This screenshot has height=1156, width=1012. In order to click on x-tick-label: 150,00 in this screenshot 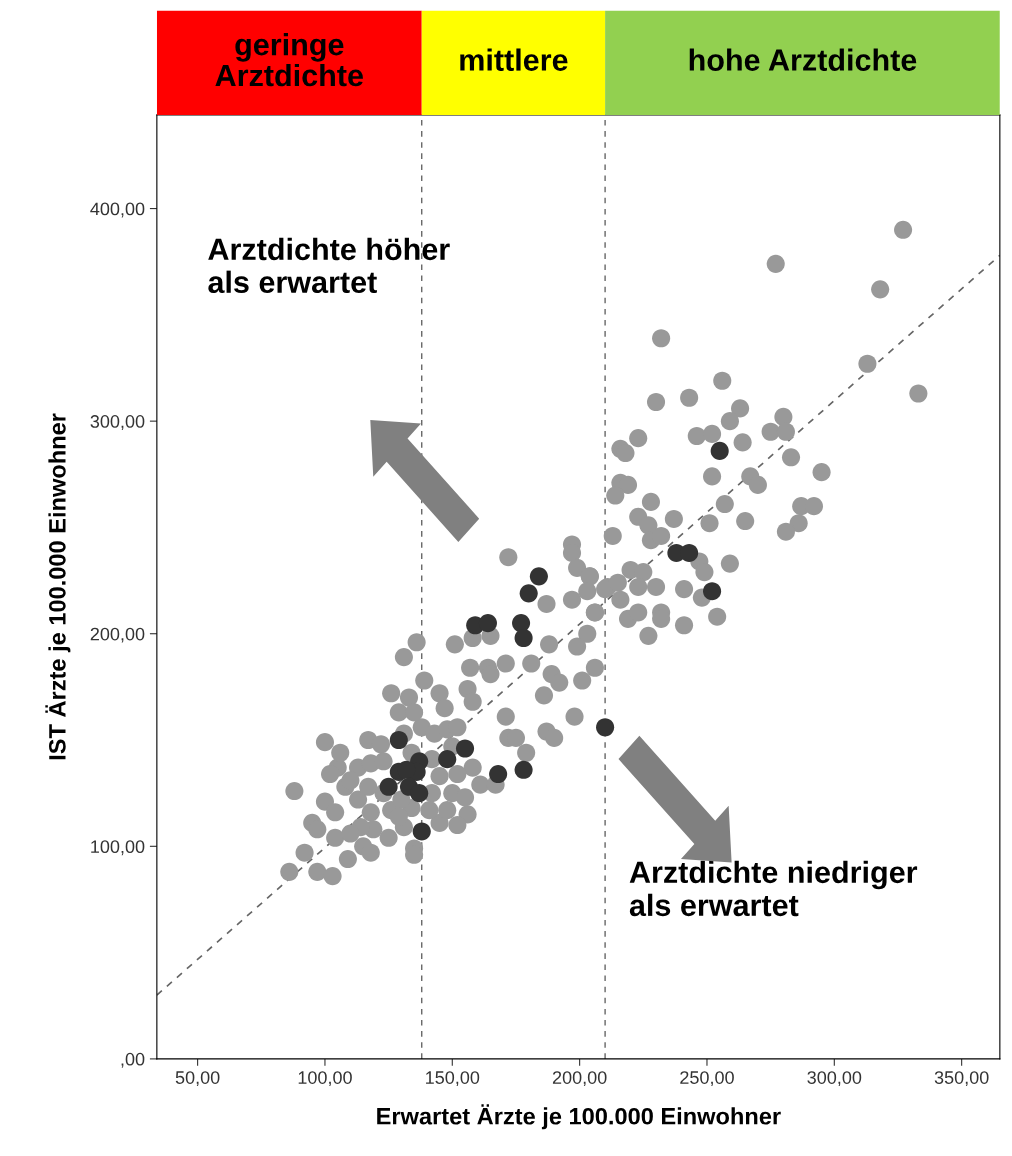, I will do `click(453, 1079)`.